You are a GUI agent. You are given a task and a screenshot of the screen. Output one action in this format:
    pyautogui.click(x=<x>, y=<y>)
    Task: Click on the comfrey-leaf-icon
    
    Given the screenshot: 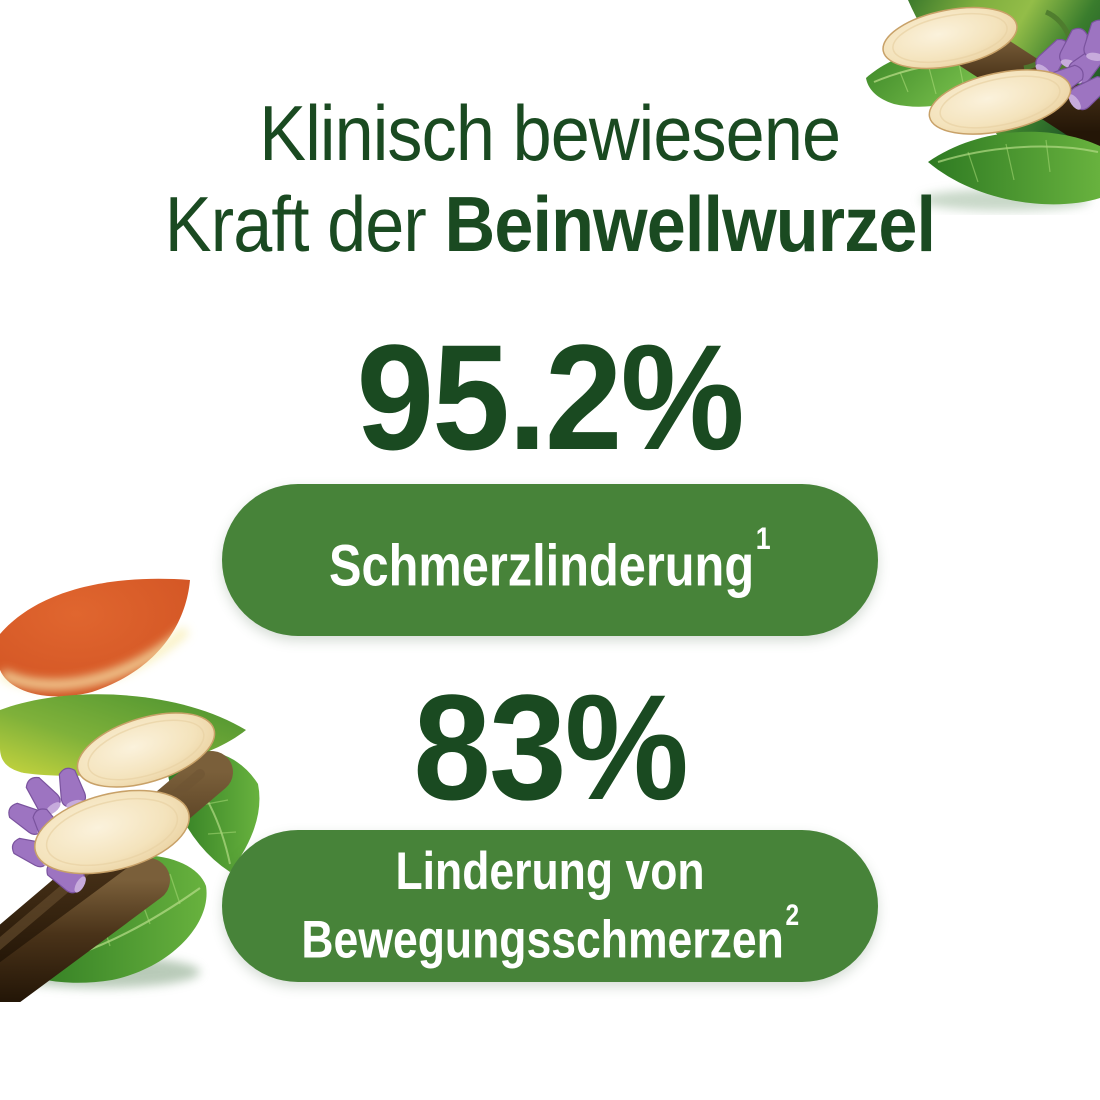 What is the action you would take?
    pyautogui.click(x=111, y=919)
    